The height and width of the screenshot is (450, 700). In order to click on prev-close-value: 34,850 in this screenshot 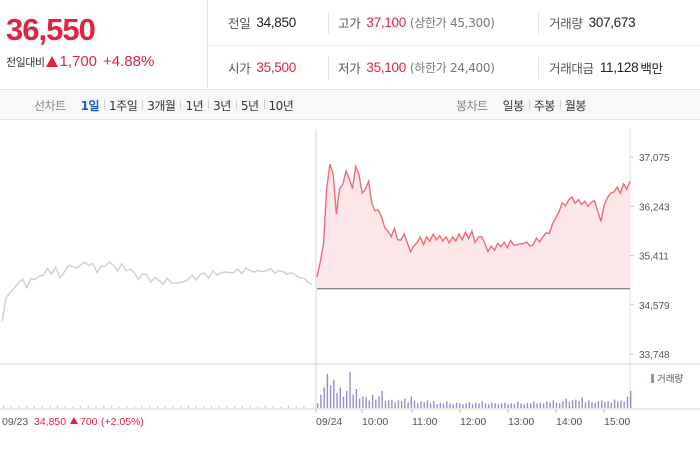, I will do `click(276, 22)`.